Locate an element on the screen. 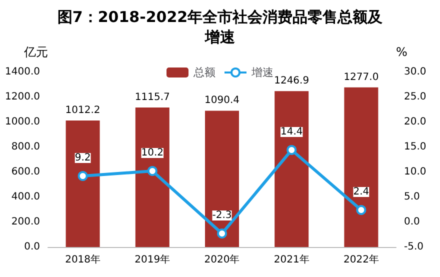 The height and width of the screenshot is (277, 440). y2-tick-label: 0.0 is located at coordinates (412, 222).